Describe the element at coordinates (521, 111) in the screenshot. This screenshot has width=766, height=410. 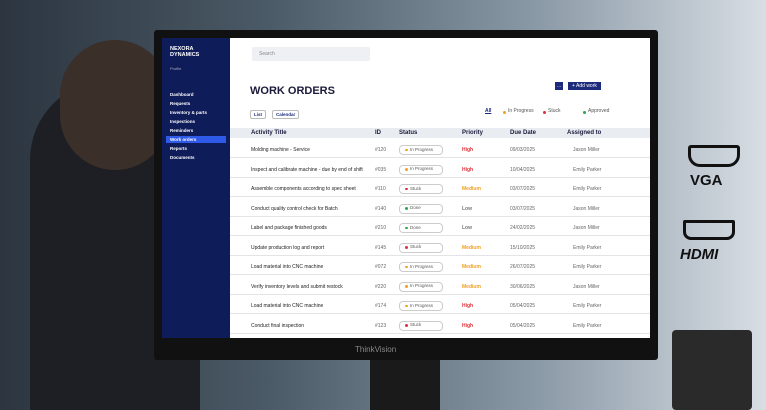
I see `filter: In Progress` at that location.